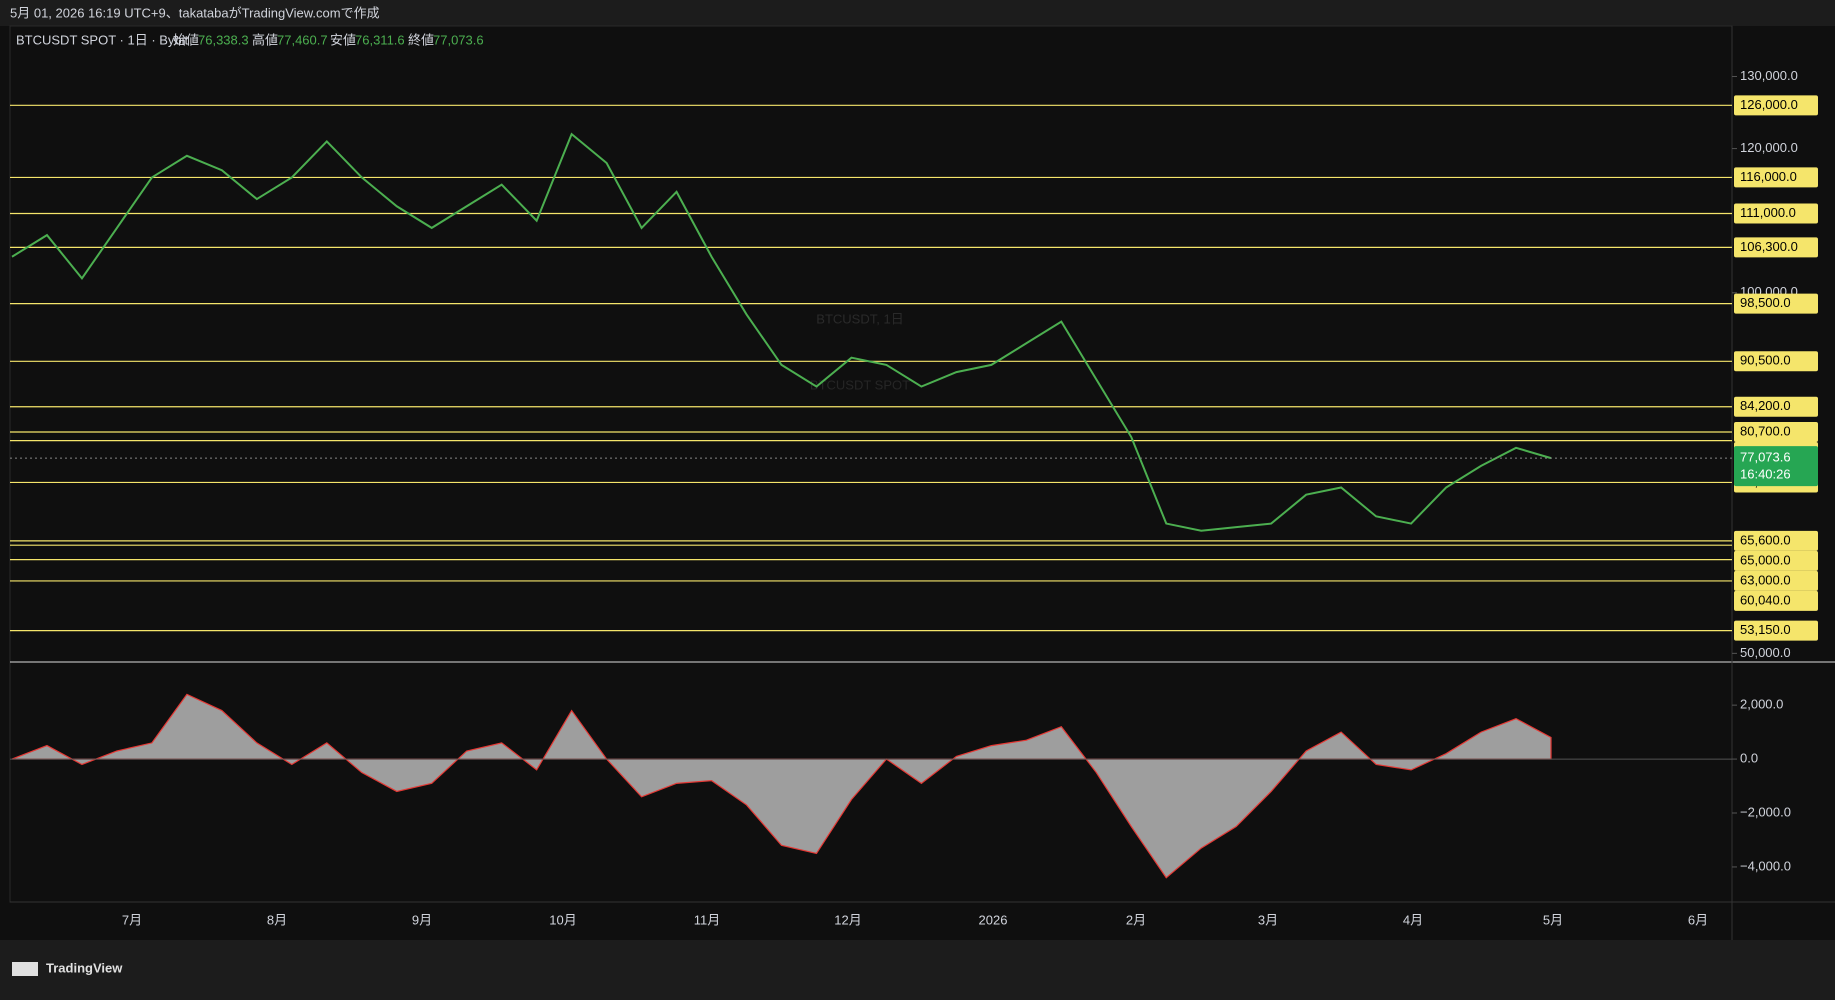 This screenshot has width=1835, height=1000. I want to click on brand: TradingView, so click(84, 967).